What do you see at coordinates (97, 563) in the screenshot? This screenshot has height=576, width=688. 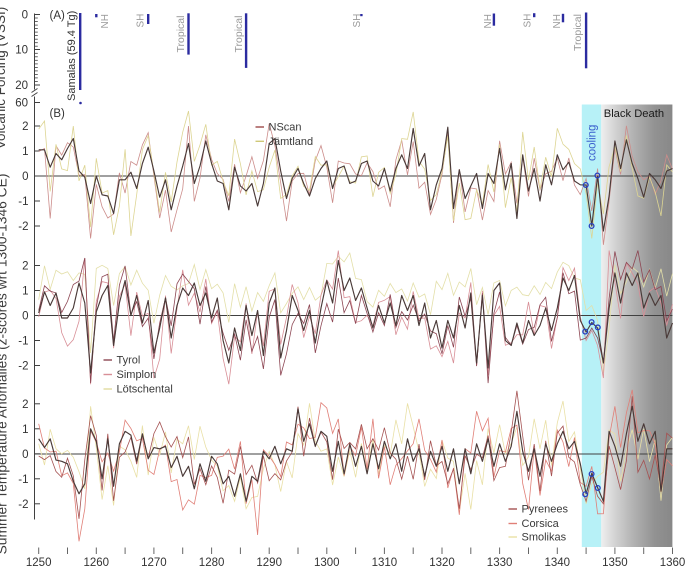 I see `svg-text: 1260` at bounding box center [97, 563].